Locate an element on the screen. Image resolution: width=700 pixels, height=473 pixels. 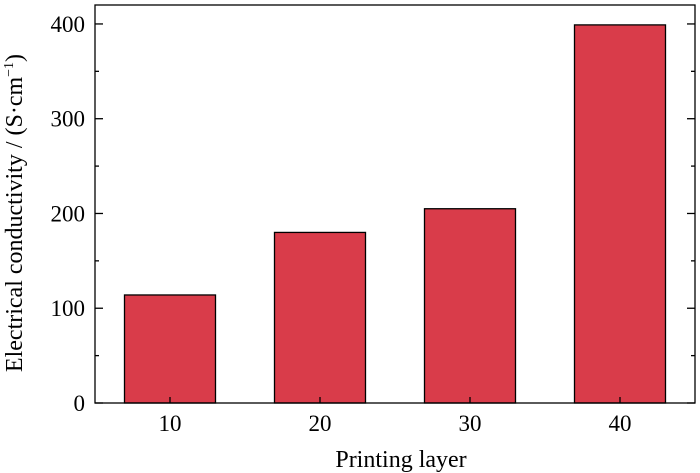
x-tick-label: 20 is located at coordinates (320, 423).